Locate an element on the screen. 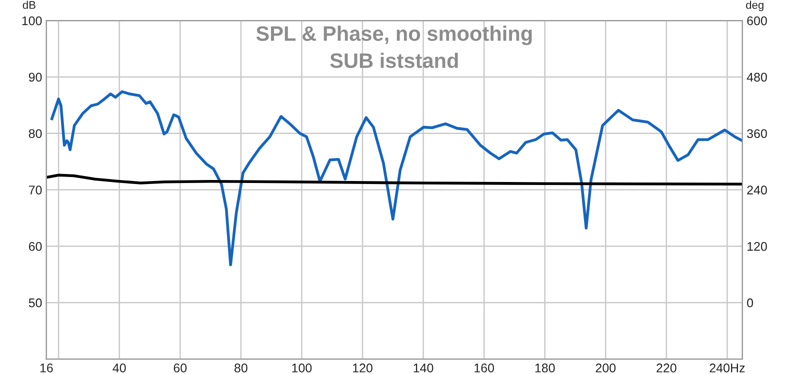 This screenshot has width=800, height=374. x-tick-label: 140 is located at coordinates (424, 368).